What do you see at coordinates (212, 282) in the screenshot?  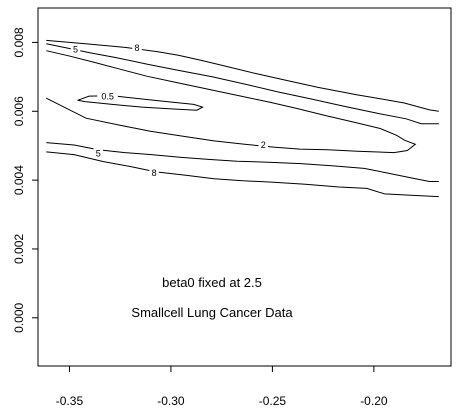 I see `annotation-beta0: beta0 fixed at 2.5` at bounding box center [212, 282].